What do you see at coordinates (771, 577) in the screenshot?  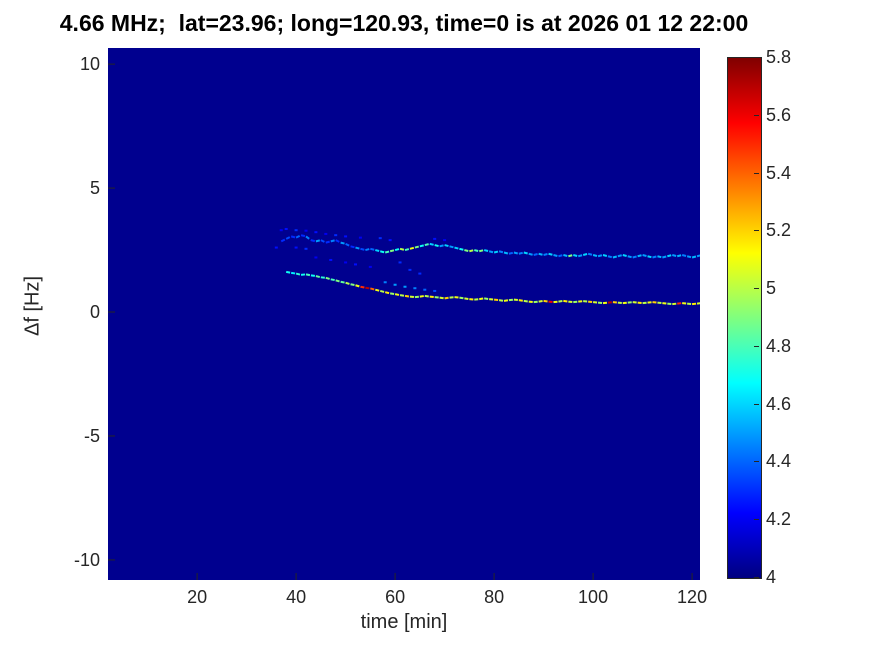 I see `colorbar-tick-label: 4` at bounding box center [771, 577].